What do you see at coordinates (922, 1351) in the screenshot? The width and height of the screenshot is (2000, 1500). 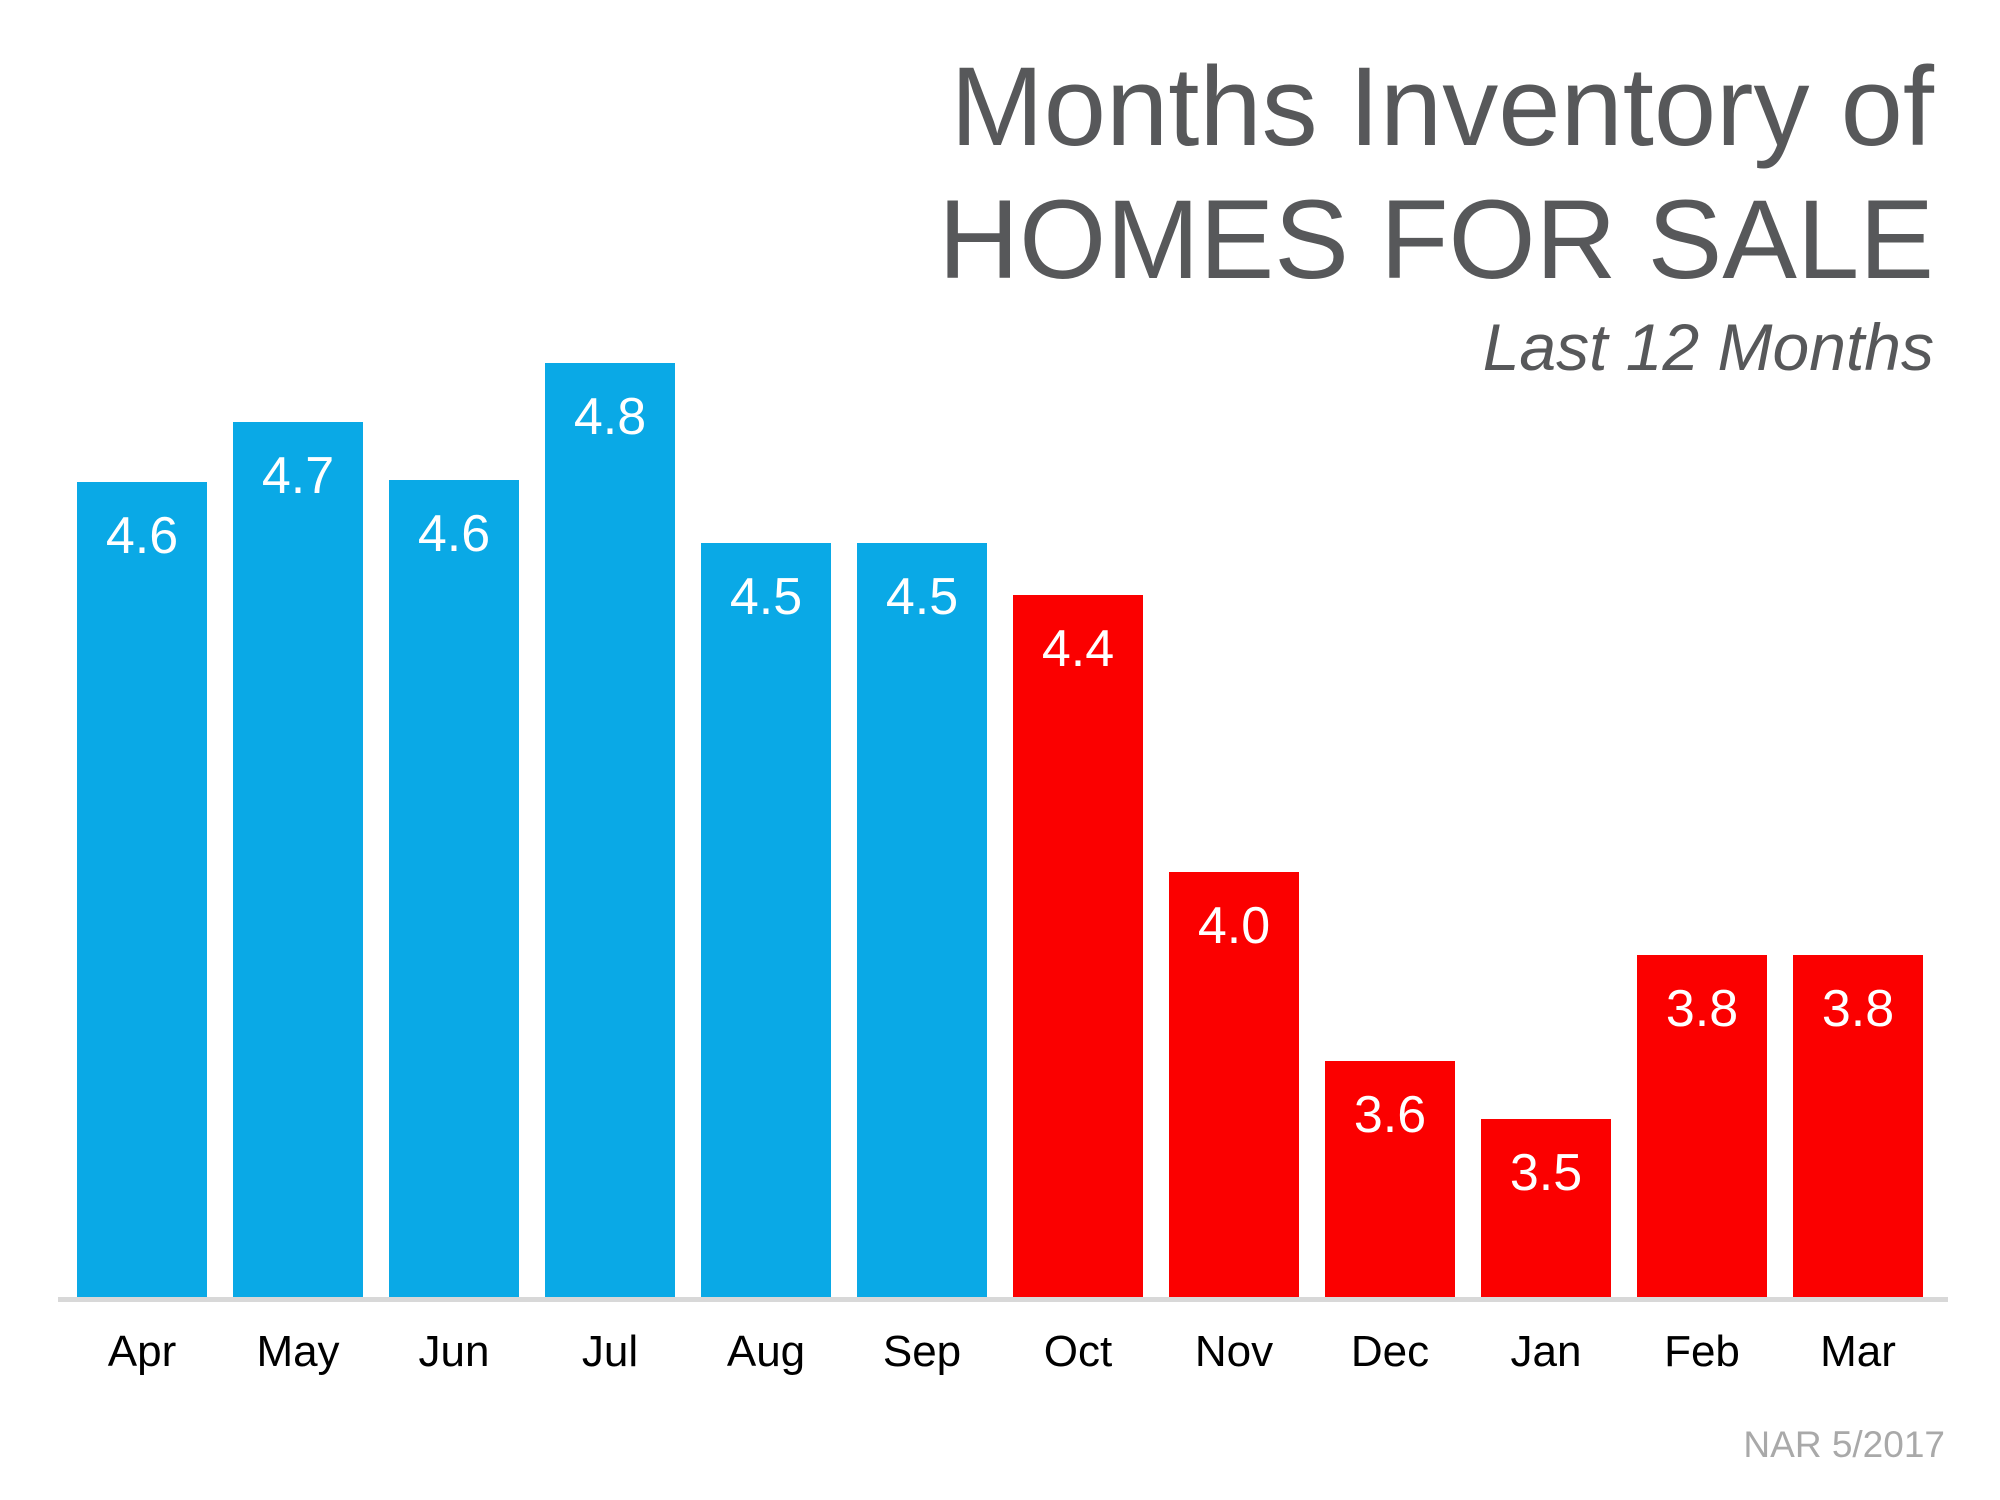 I see `month-label-sep: Sep` at bounding box center [922, 1351].